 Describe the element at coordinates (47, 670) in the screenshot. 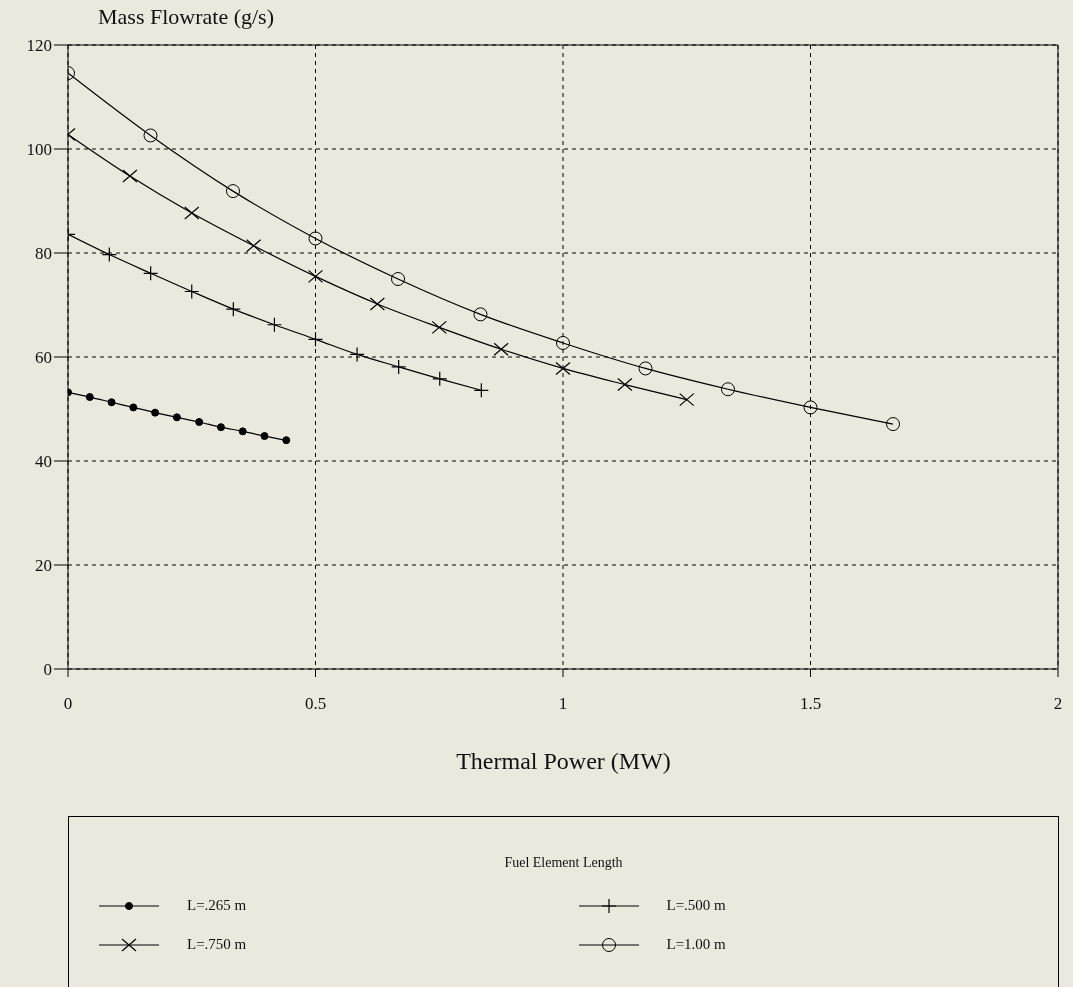

I see `y-tick-label: 0` at that location.